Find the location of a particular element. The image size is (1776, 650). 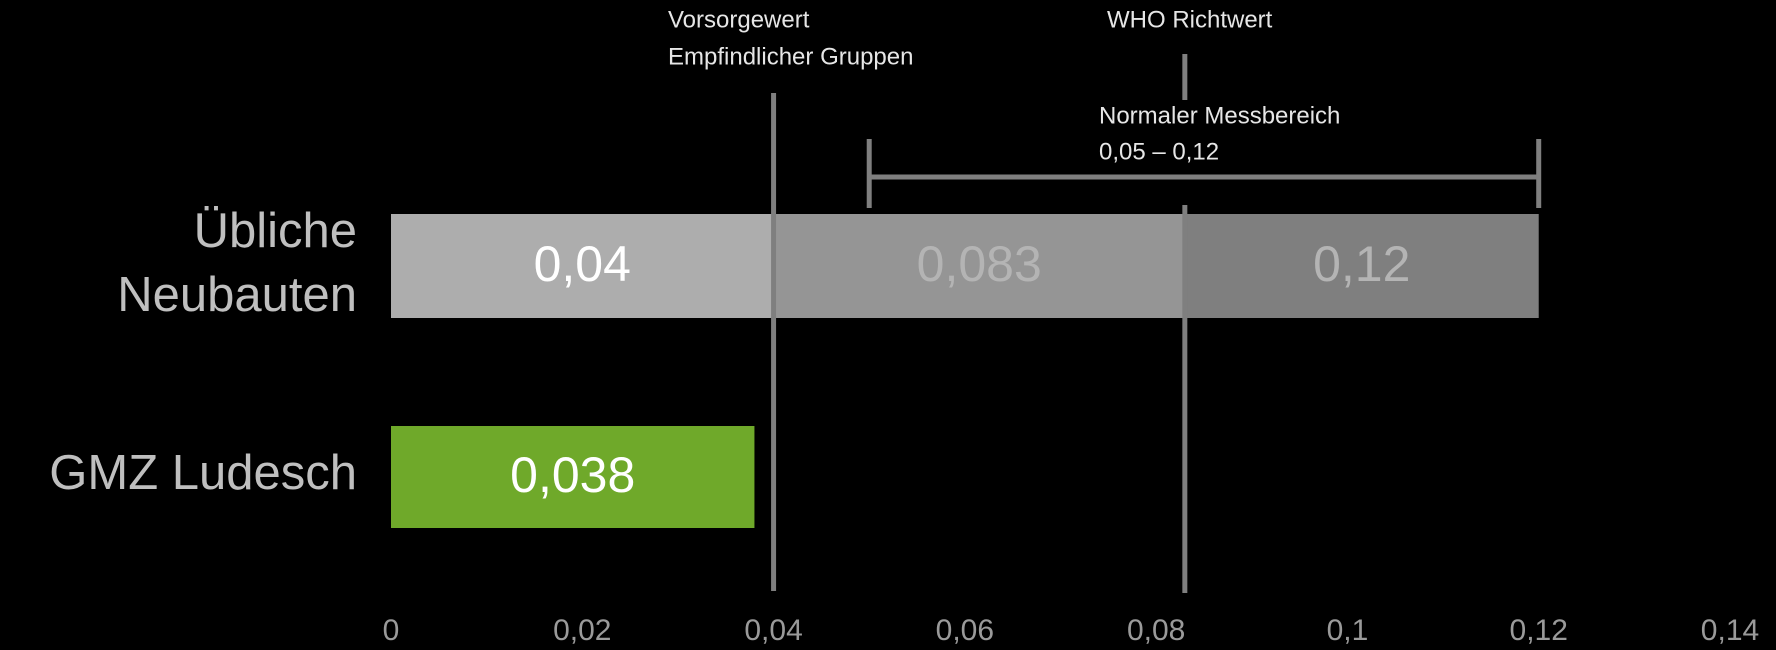

value-label: 0,083 is located at coordinates (979, 264).